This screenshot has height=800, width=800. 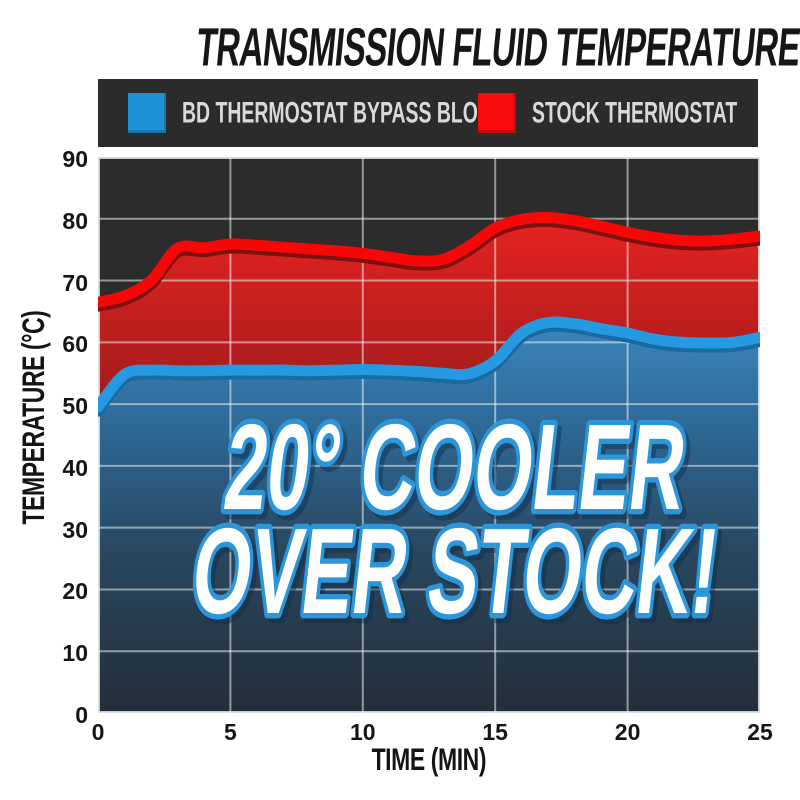 I want to click on stock-thermostat-line, so click(x=429, y=259).